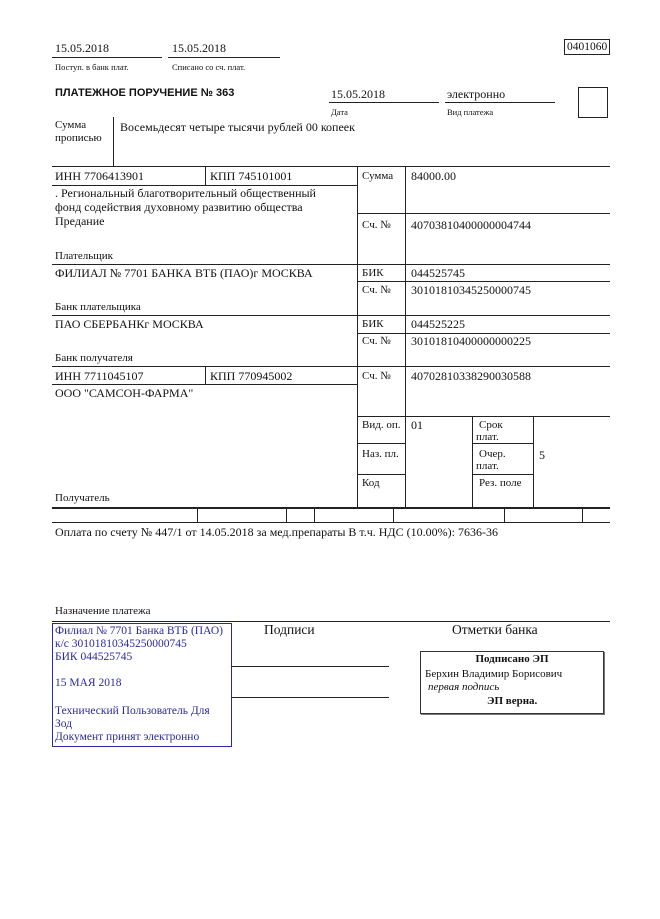 The image size is (660, 919). What do you see at coordinates (471, 290) in the screenshot?
I see `payer-bank-account: 30101810345250000745` at bounding box center [471, 290].